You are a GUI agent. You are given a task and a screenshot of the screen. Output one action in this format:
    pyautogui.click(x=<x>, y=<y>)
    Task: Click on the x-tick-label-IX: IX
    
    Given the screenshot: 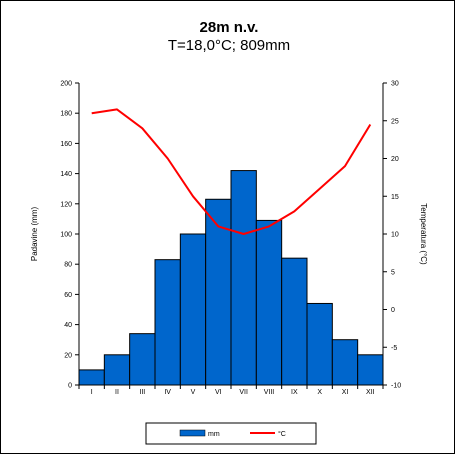 What is the action you would take?
    pyautogui.click(x=294, y=392)
    